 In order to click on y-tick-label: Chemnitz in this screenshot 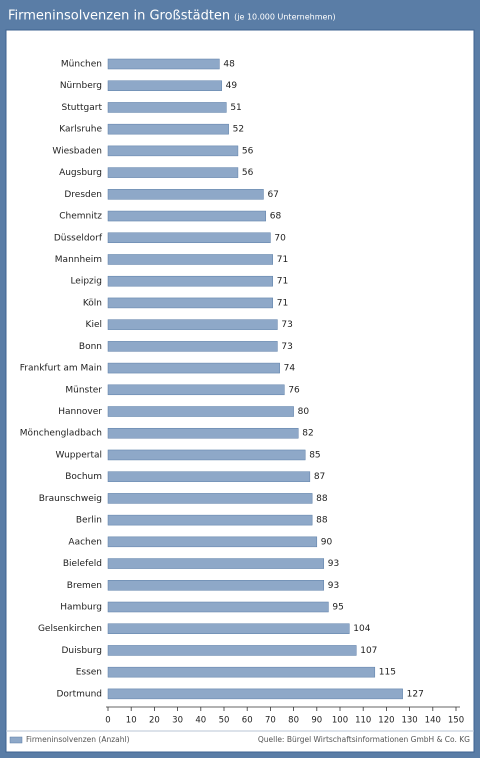, I will do `click(80, 217)`.